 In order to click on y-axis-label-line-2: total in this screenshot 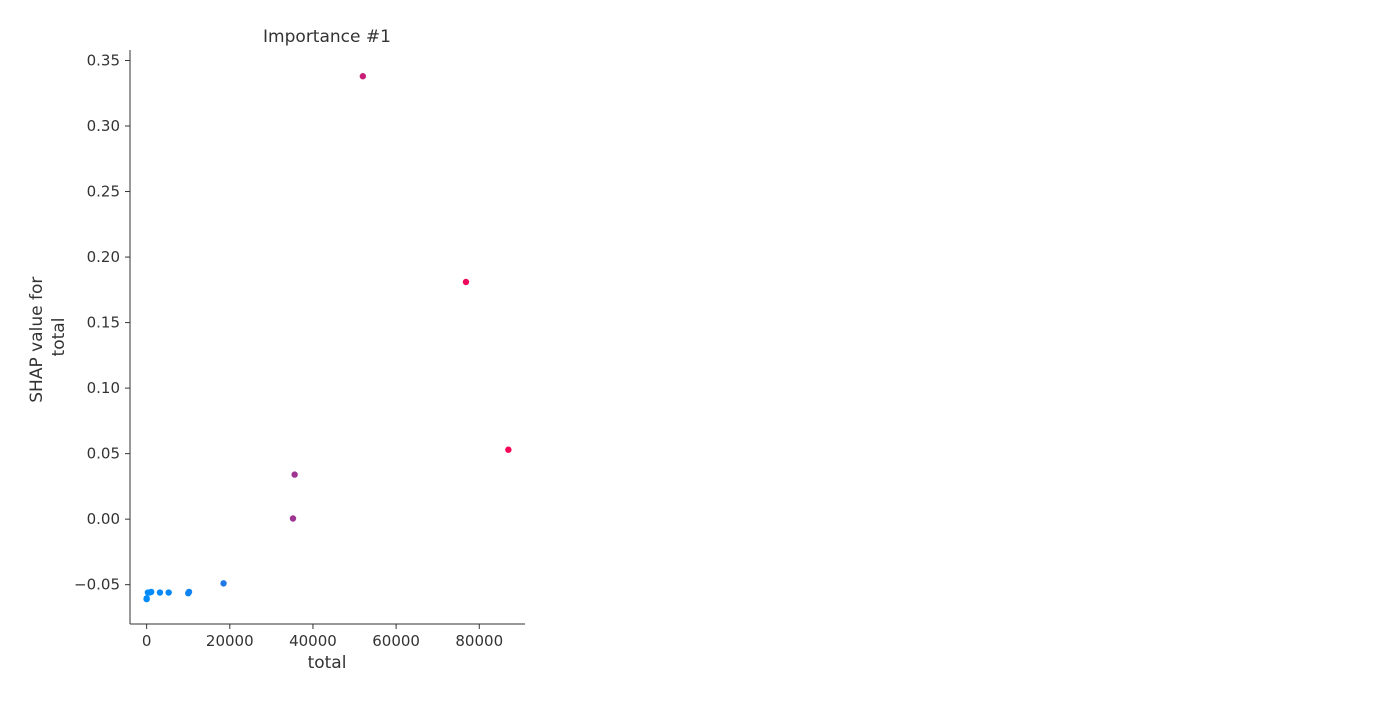, I will do `click(59, 337)`.